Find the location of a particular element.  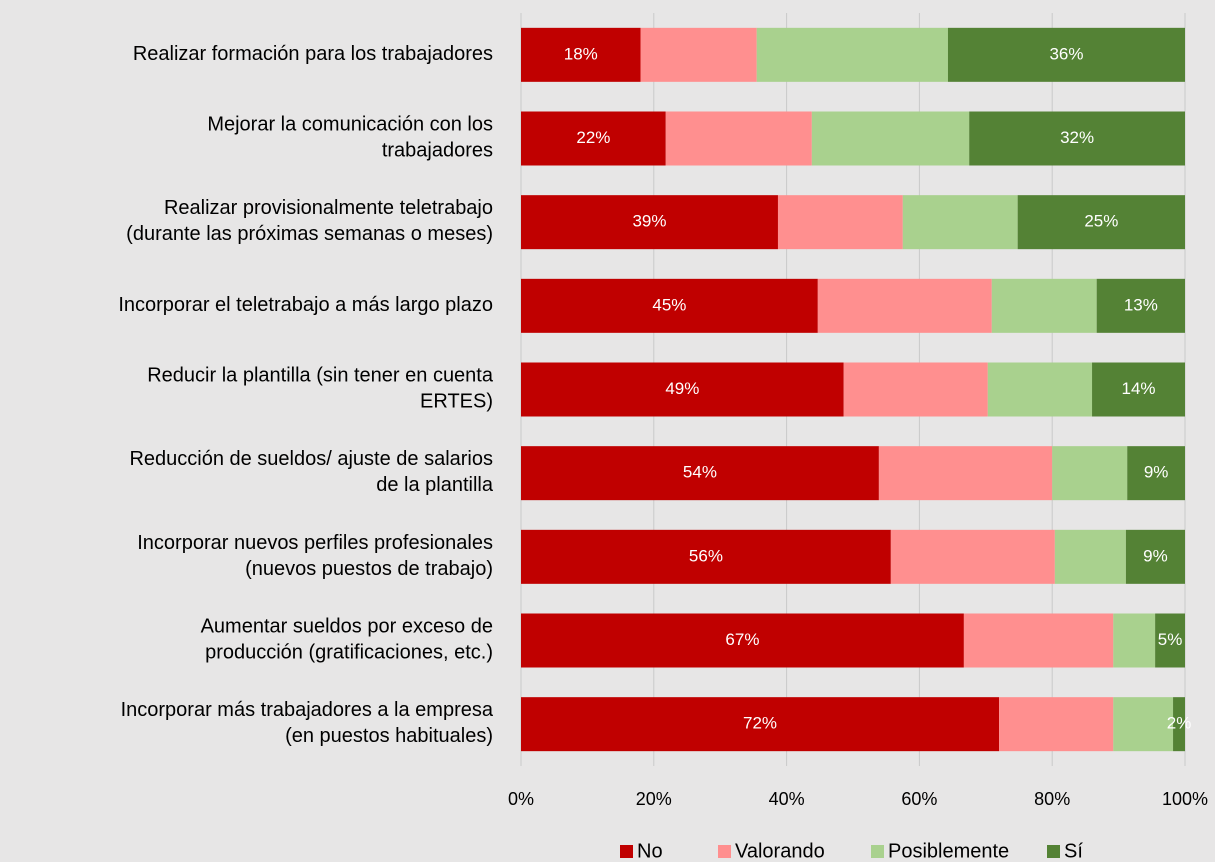

category-label: Realizar formación para los trabajadores is located at coordinates (313, 54).